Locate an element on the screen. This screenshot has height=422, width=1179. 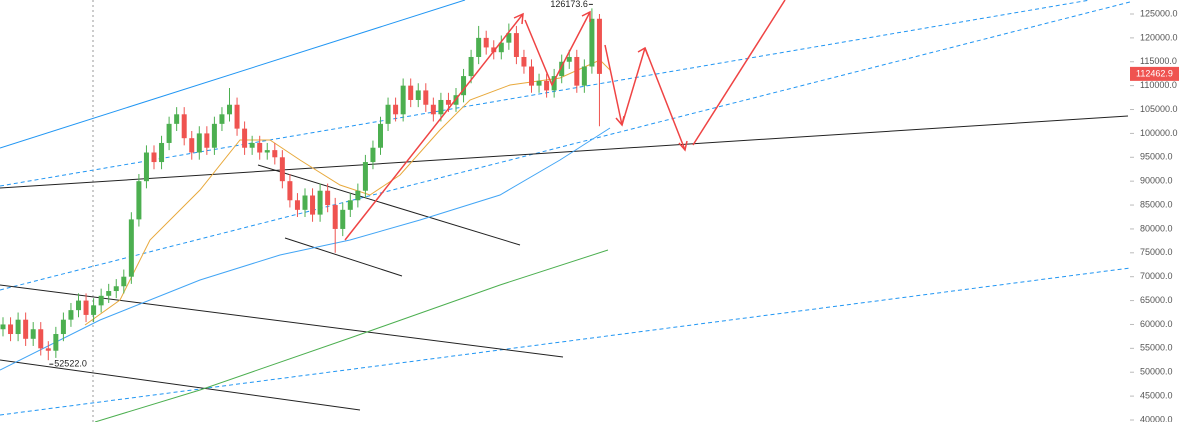
last-price-tag is located at coordinates (1154, 73).